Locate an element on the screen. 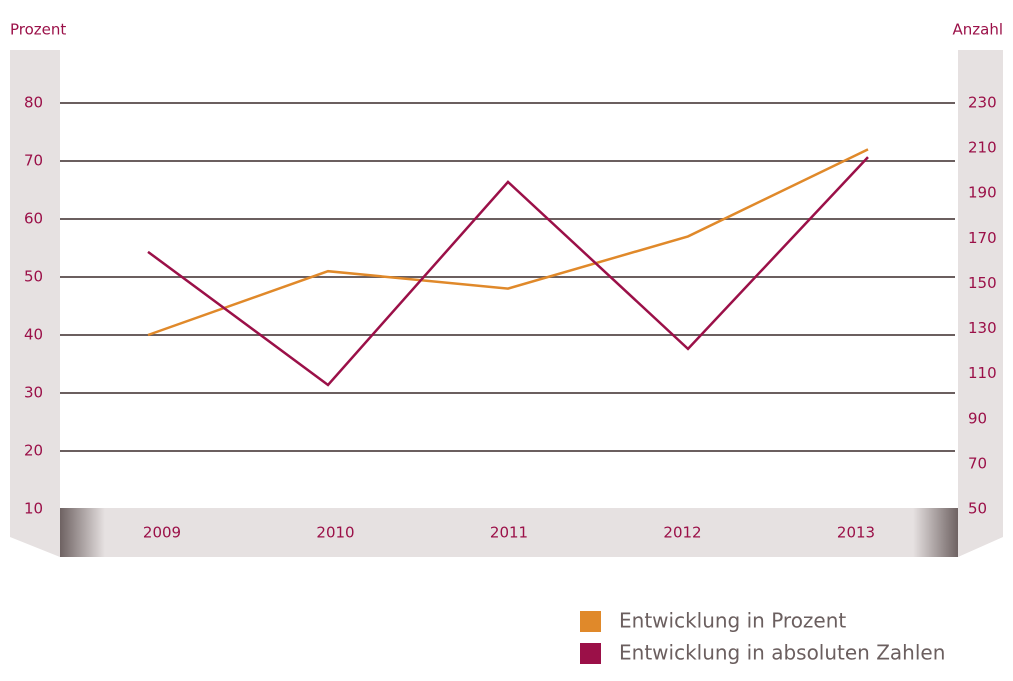 Image resolution: width=1013 pixels, height=681 pixels. legend-label: Entwicklung in Prozent is located at coordinates (732, 621).